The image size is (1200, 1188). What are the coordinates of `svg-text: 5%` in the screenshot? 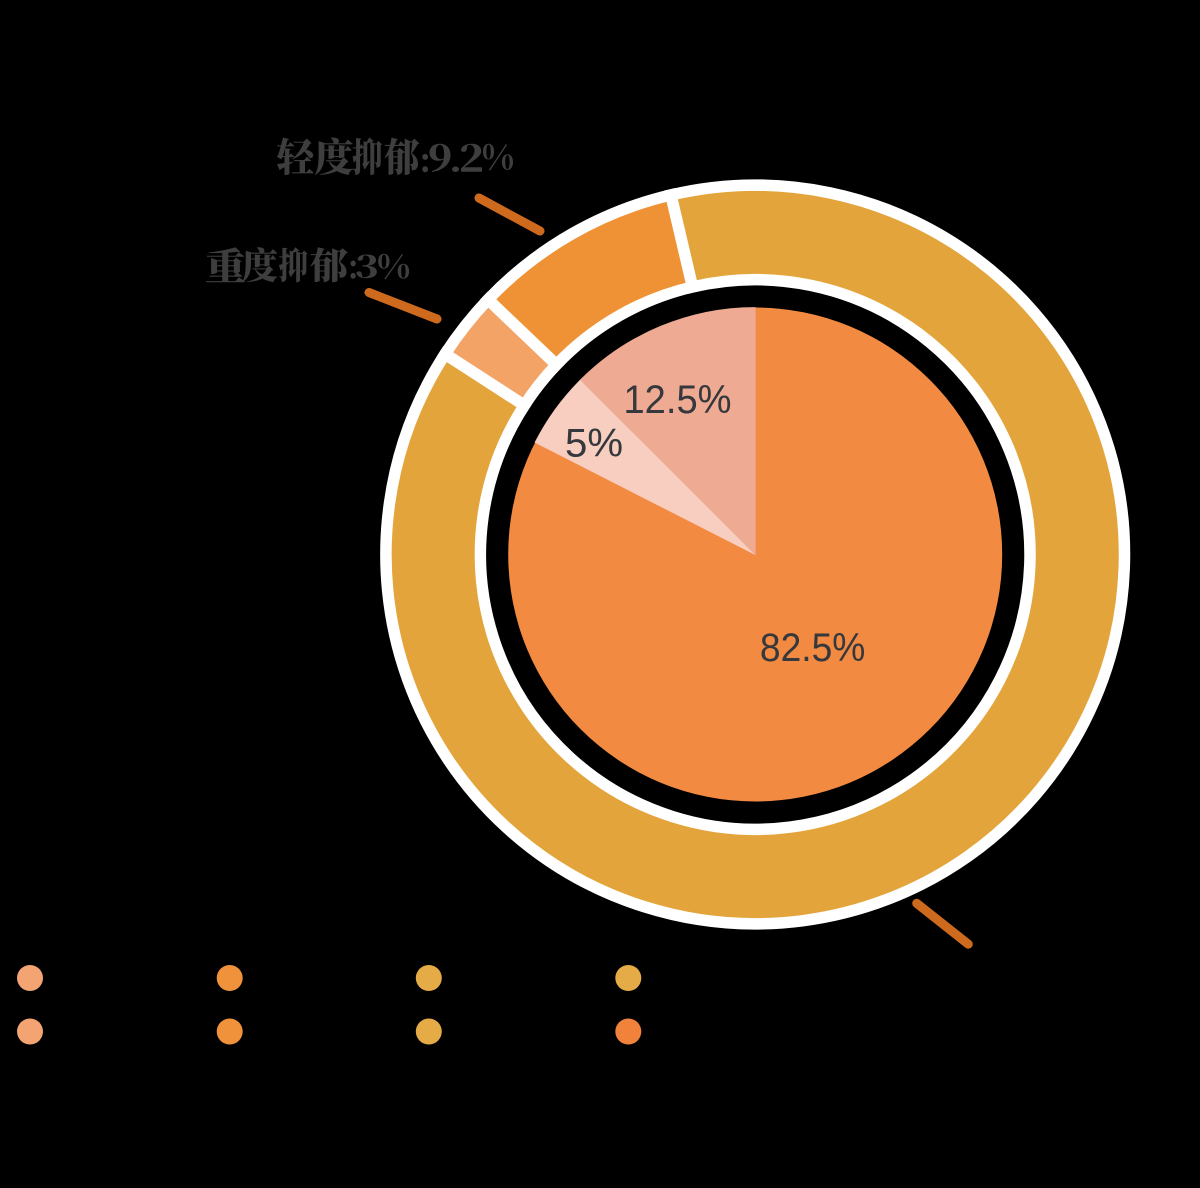 It's located at (594, 444).